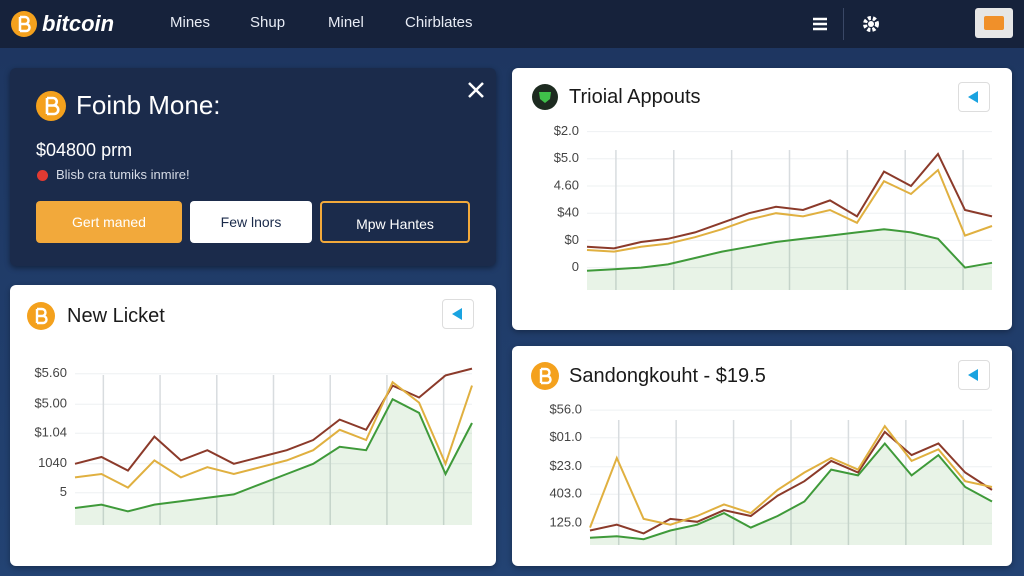 Image resolution: width=1024 pixels, height=576 pixels. I want to click on y-tick-label: $1.04, so click(50, 432).